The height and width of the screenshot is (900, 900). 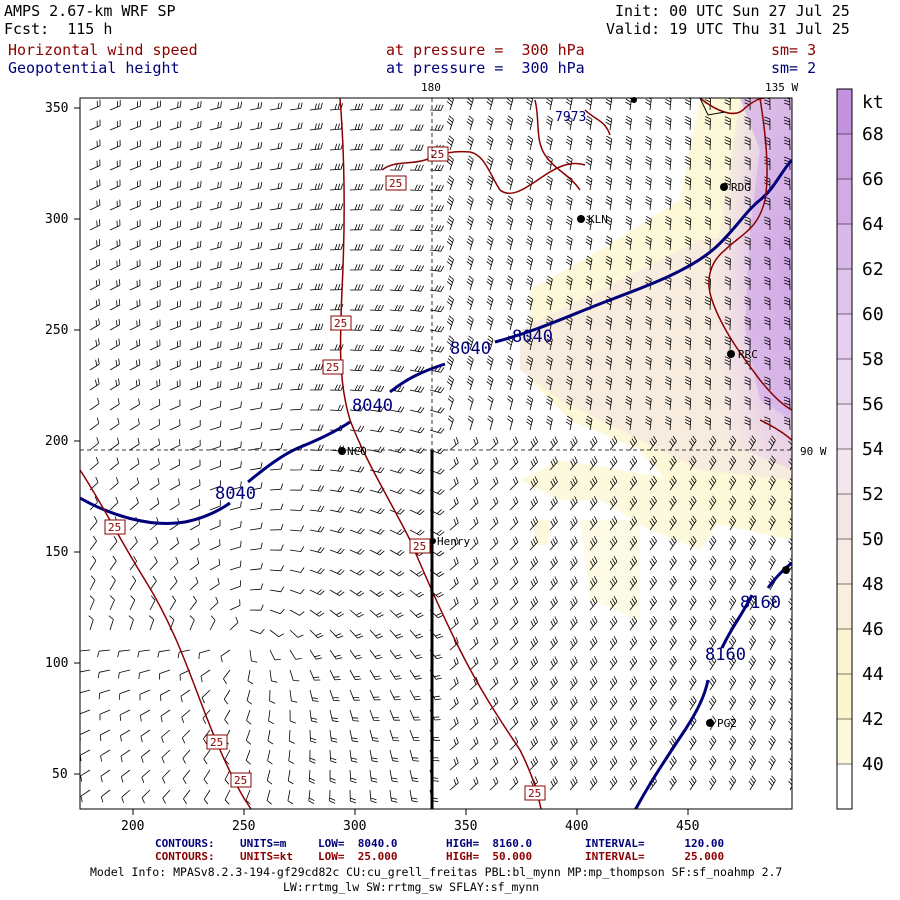 I want to click on speed-label: 25, so click(x=341, y=323).